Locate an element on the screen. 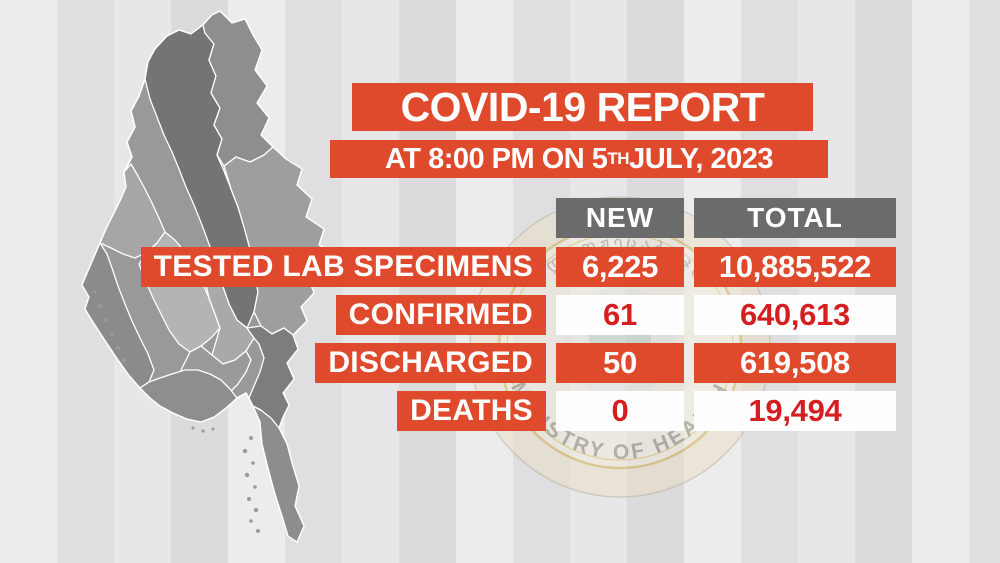 The width and height of the screenshot is (1000, 563). map-region-tanintharyi is located at coordinates (278, 474).